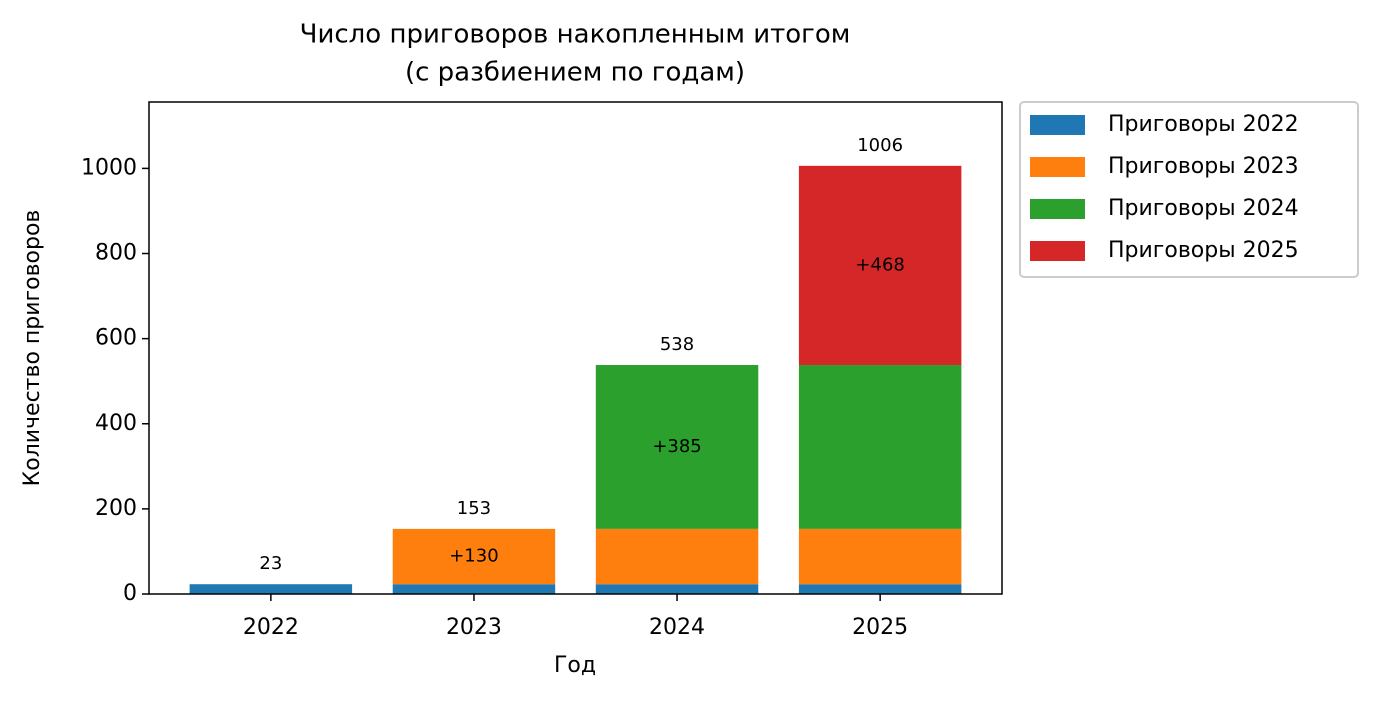 Image resolution: width=1379 pixels, height=705 pixels. What do you see at coordinates (1203, 124) in the screenshot?
I see `legend-label: Приговоры 2022` at bounding box center [1203, 124].